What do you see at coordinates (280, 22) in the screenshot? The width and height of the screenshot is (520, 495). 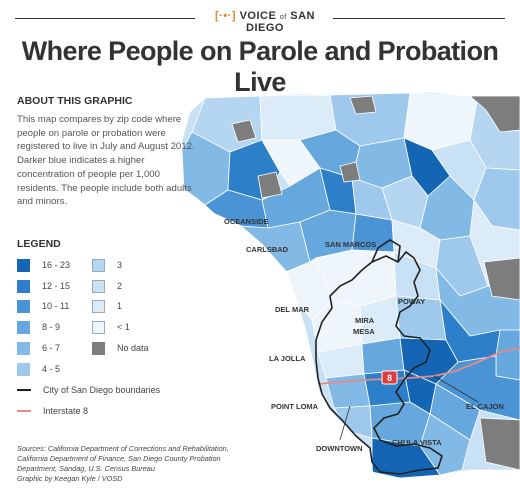 I see `brand-place: SAN DIEGO` at bounding box center [280, 22].